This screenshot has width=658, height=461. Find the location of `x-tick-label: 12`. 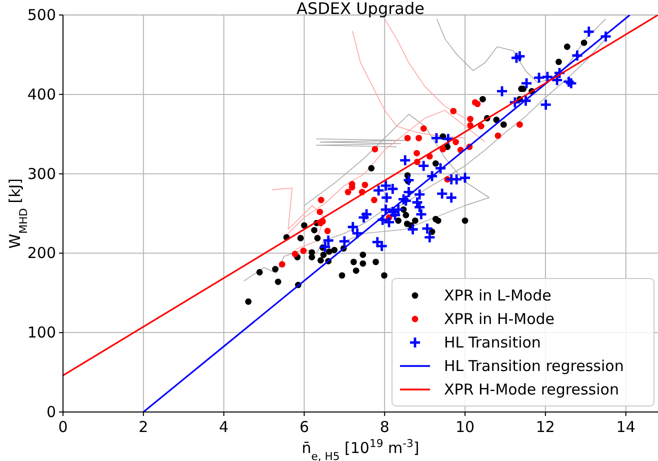

x-tick-label: 12 is located at coordinates (545, 427).